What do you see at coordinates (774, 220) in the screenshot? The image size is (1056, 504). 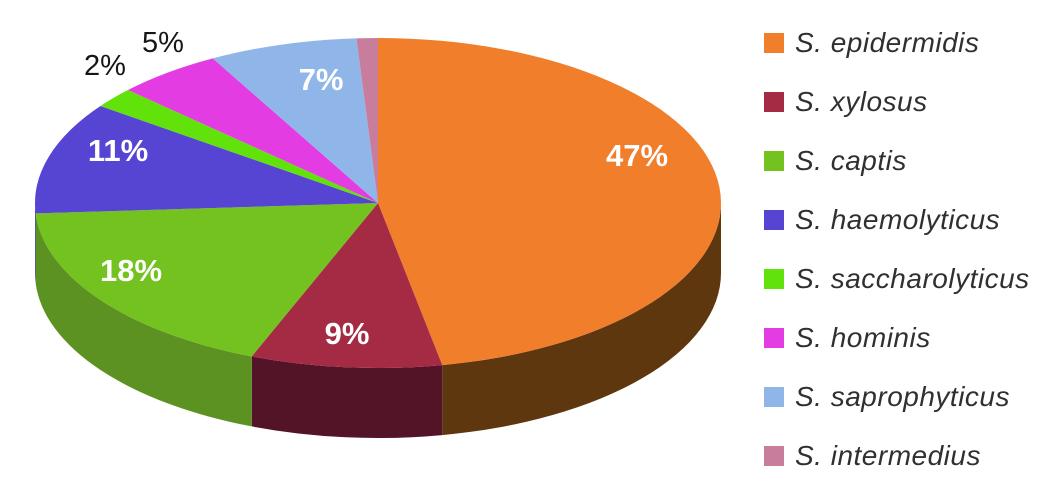 I see `legend-swatch-haemolyticus` at bounding box center [774, 220].